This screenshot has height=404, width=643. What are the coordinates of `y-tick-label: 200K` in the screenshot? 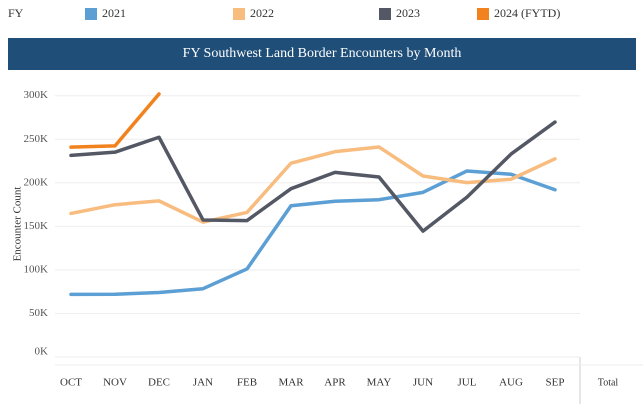 It's located at (36, 182).